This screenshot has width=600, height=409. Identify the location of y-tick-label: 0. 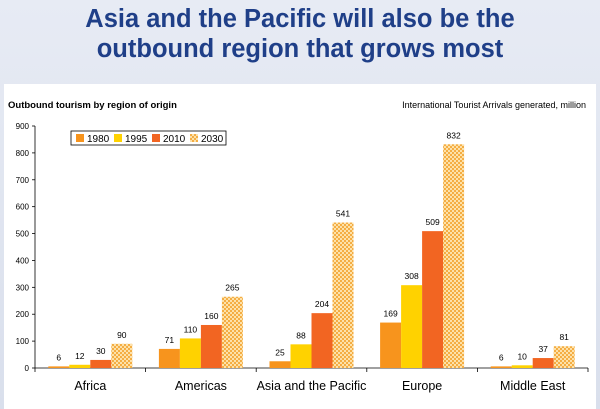
(27, 368).